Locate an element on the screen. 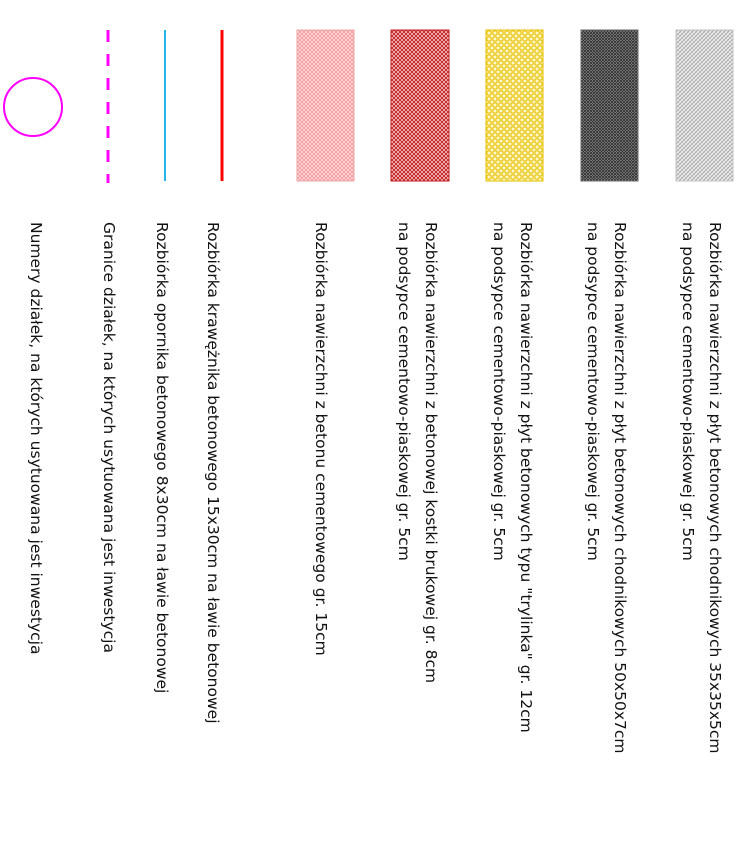 This screenshot has width=742, height=858. label-kostka-line2: na podsypce cementowo-piaskowej gr. 5cm is located at coordinates (404, 391).